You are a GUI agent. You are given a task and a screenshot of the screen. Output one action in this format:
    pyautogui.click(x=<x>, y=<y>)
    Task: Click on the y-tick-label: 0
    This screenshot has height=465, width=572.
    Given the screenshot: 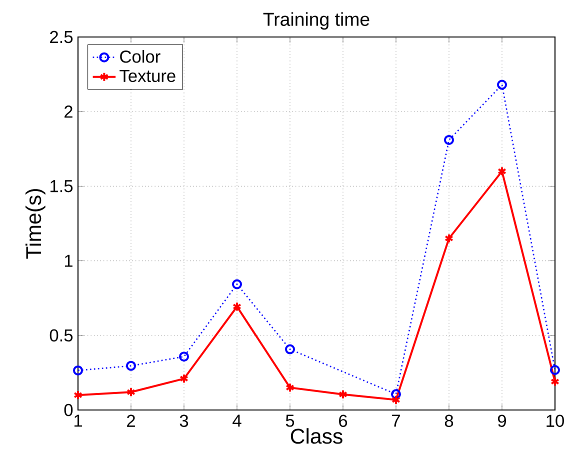 What is the action you would take?
    pyautogui.click(x=68, y=410)
    